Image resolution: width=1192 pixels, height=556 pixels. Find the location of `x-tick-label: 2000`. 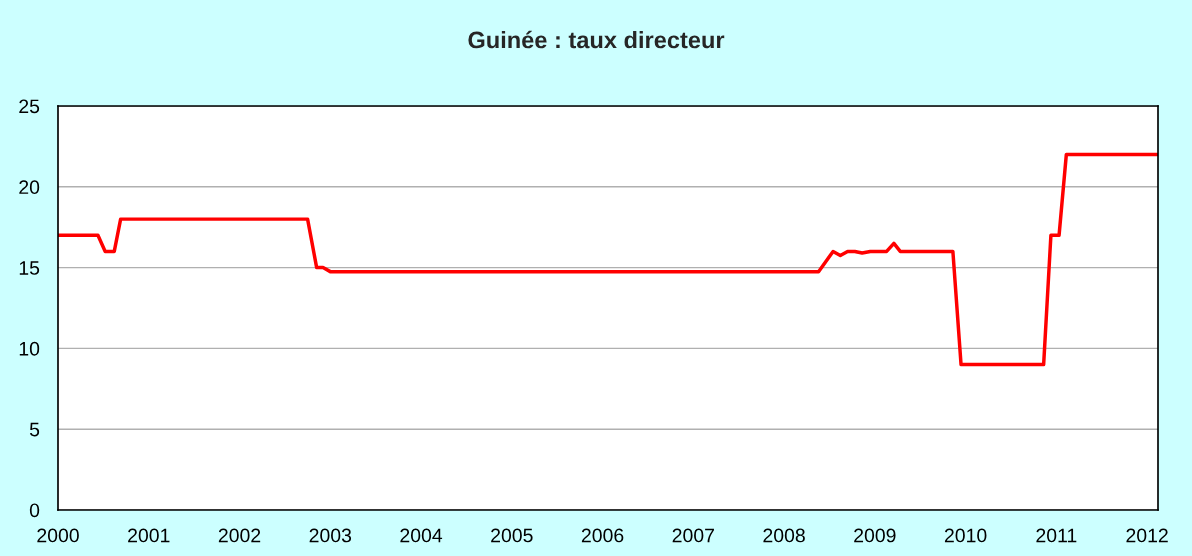

x-tick-label: 2000 is located at coordinates (58, 535).